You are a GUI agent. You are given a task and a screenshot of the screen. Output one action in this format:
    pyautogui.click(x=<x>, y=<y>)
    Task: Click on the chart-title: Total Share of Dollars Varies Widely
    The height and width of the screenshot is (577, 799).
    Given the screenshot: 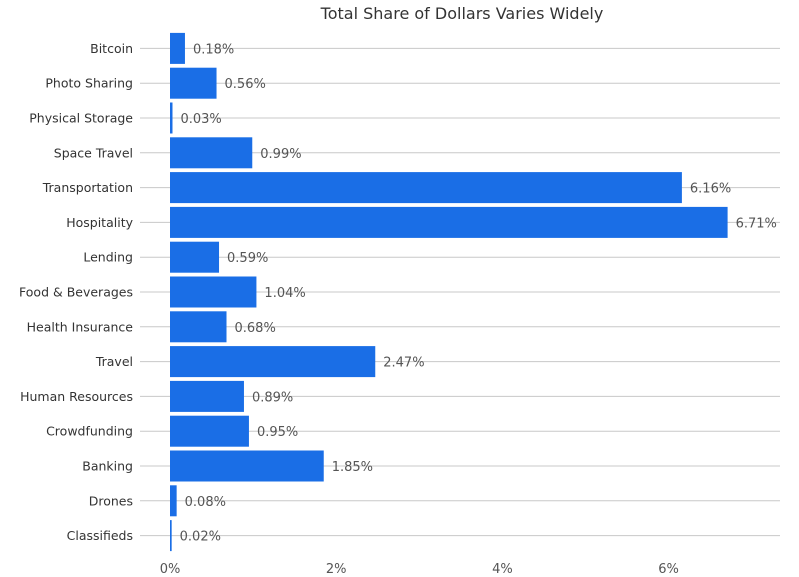 What is the action you would take?
    pyautogui.click(x=462, y=13)
    